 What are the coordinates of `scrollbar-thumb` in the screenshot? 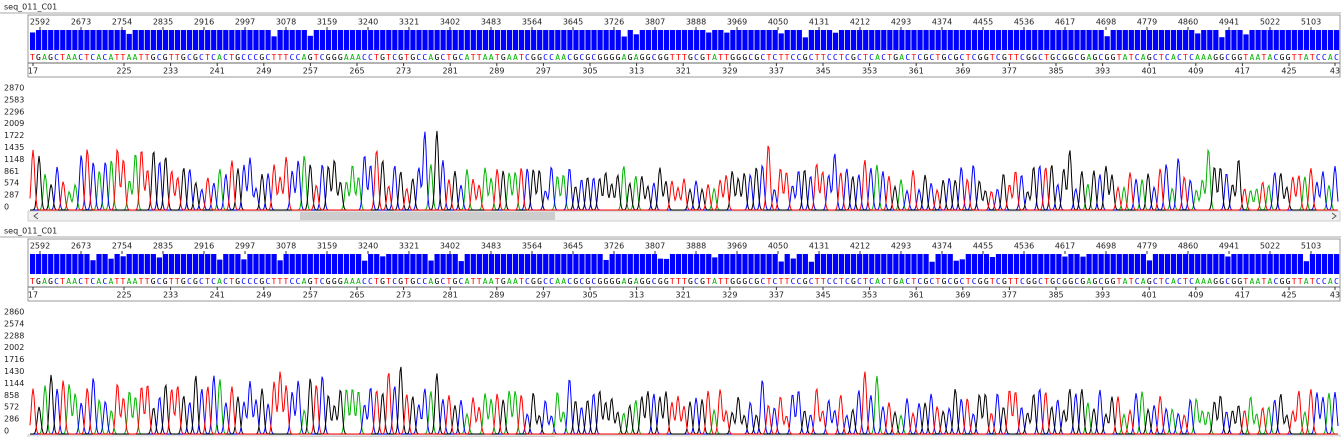 It's located at (427, 216).